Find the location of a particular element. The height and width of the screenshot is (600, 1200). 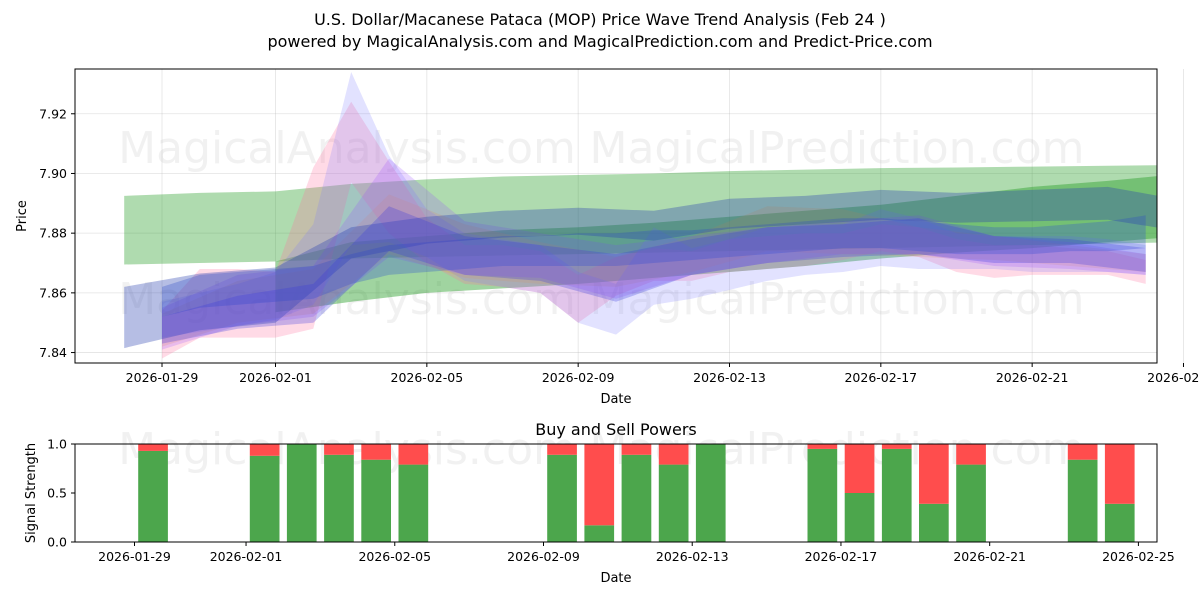

price-x-tick-label: 2026-02-13 is located at coordinates (729, 377).